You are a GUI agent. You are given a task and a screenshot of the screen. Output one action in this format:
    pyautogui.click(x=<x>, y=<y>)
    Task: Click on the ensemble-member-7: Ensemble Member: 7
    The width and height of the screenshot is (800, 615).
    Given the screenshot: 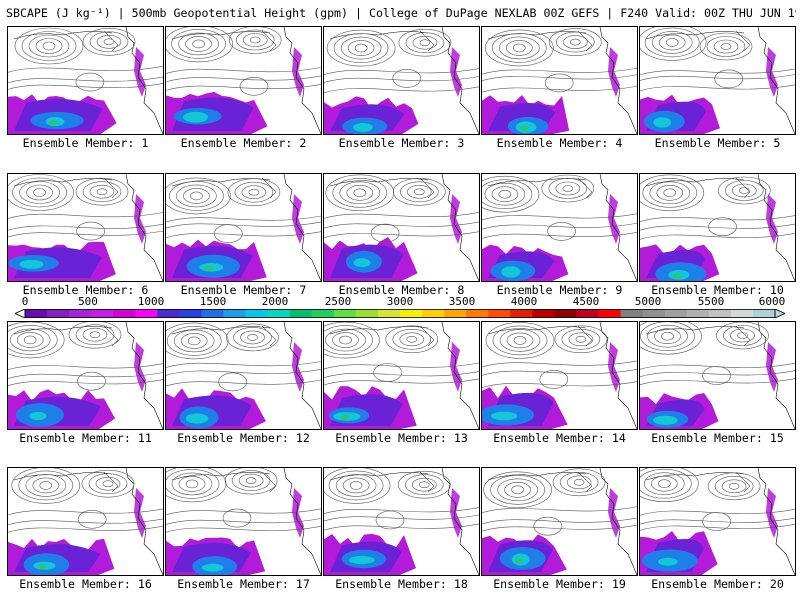 What is the action you would take?
    pyautogui.click(x=243, y=247)
    